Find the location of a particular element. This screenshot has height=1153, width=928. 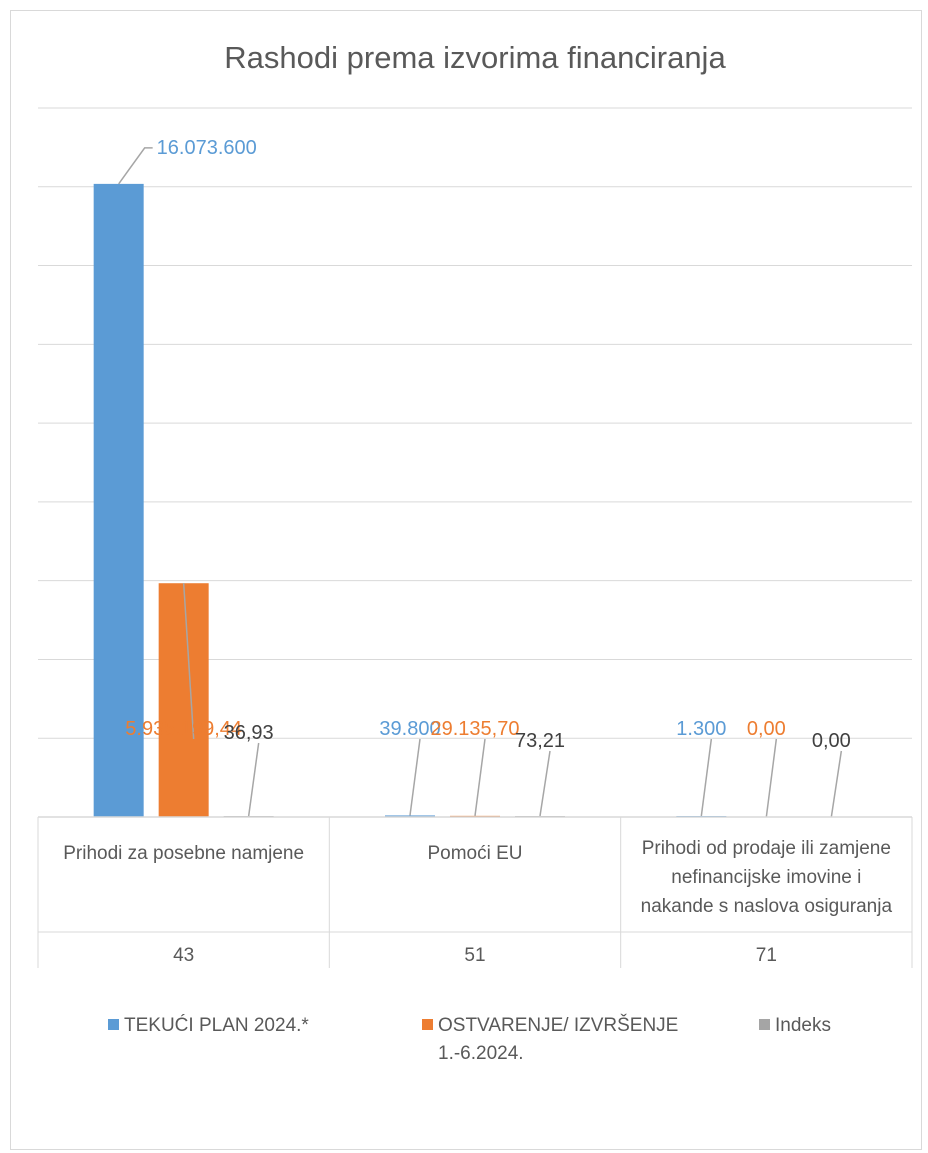

category-code: 71 is located at coordinates (766, 955).